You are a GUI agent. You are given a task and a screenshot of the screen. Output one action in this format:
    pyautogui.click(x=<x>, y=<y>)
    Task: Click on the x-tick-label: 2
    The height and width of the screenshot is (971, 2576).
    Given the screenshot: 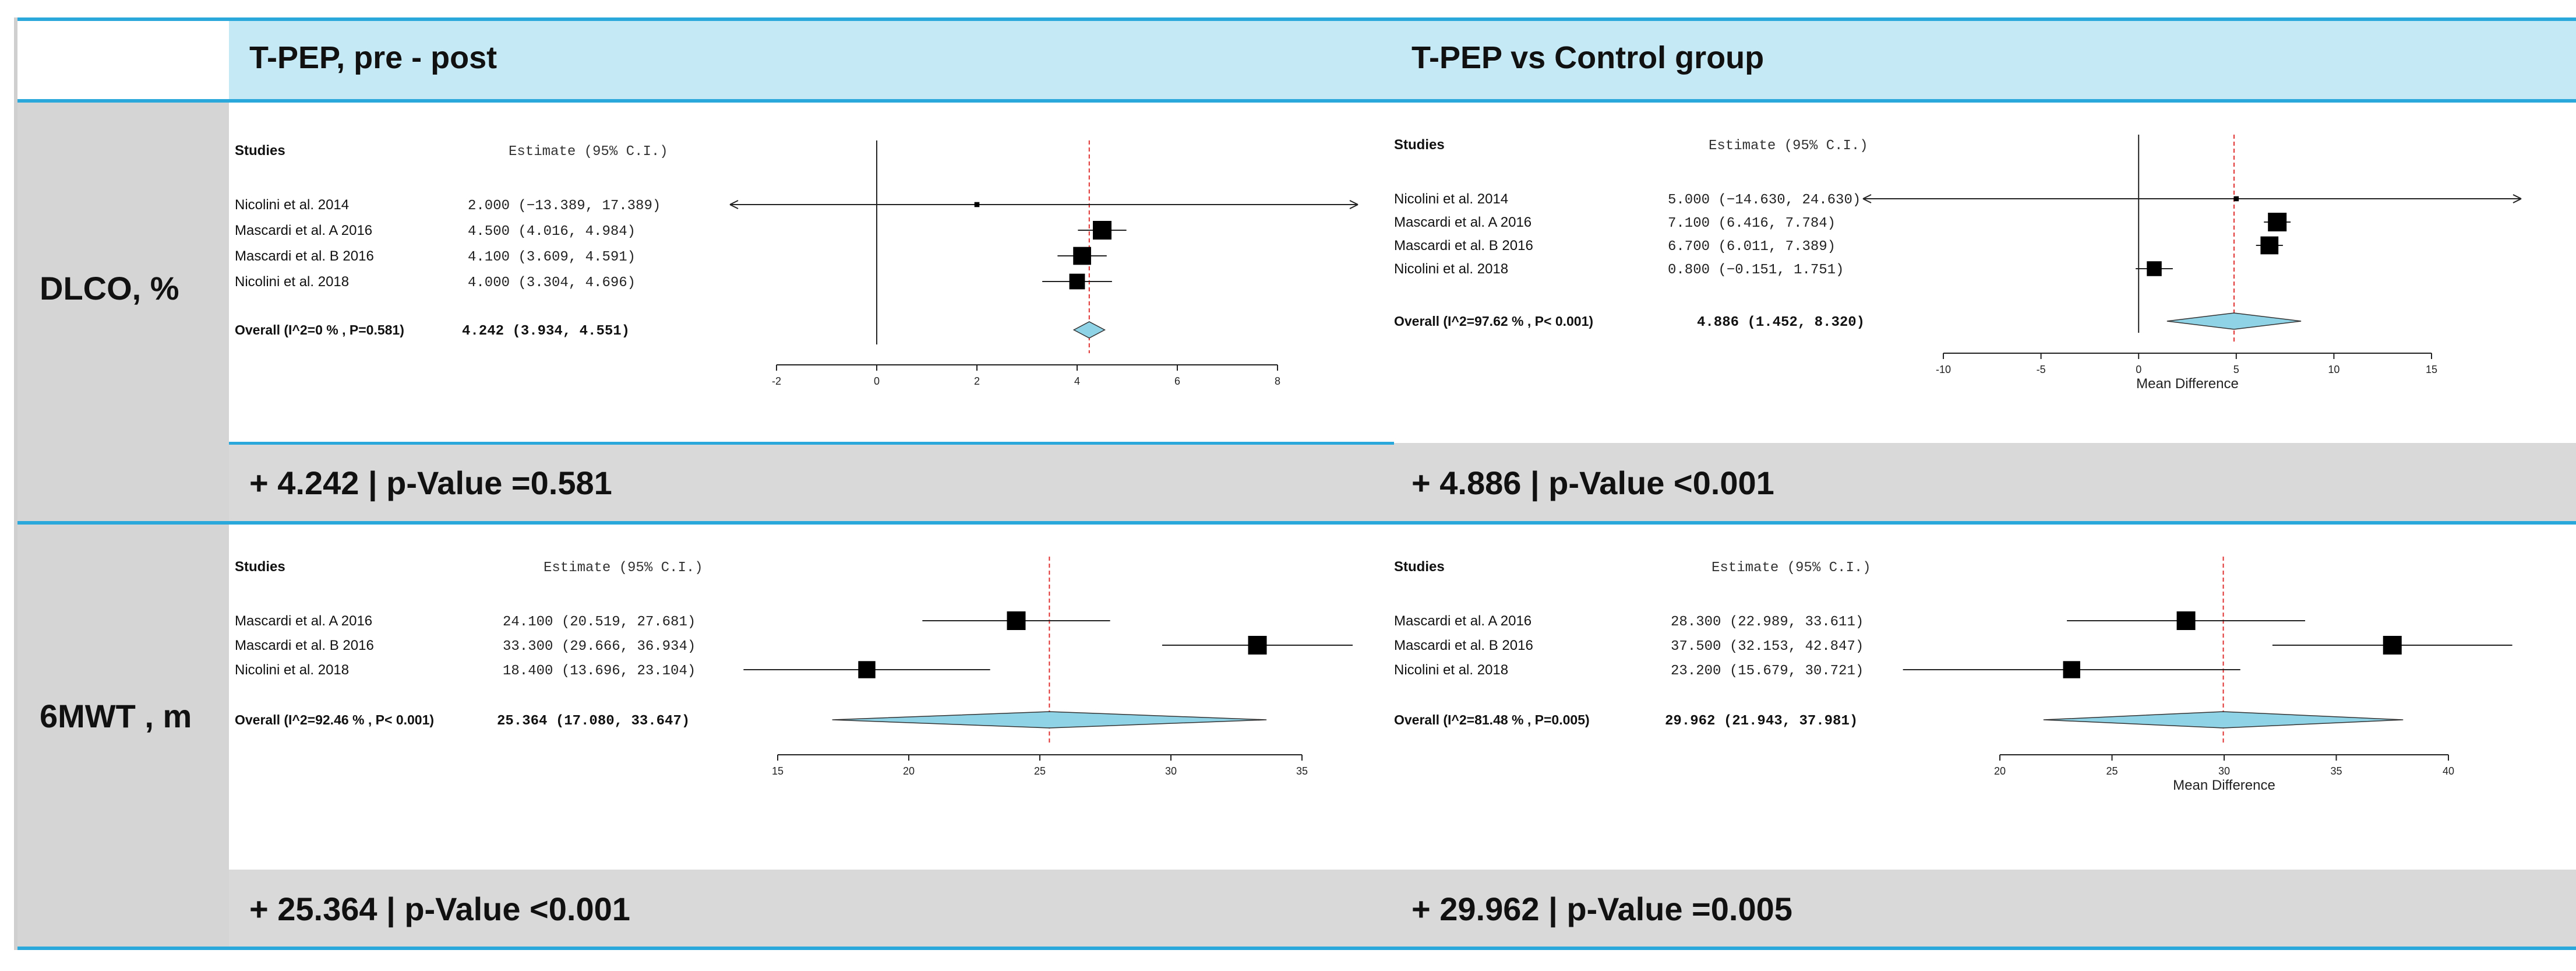 What is the action you would take?
    pyautogui.click(x=977, y=381)
    